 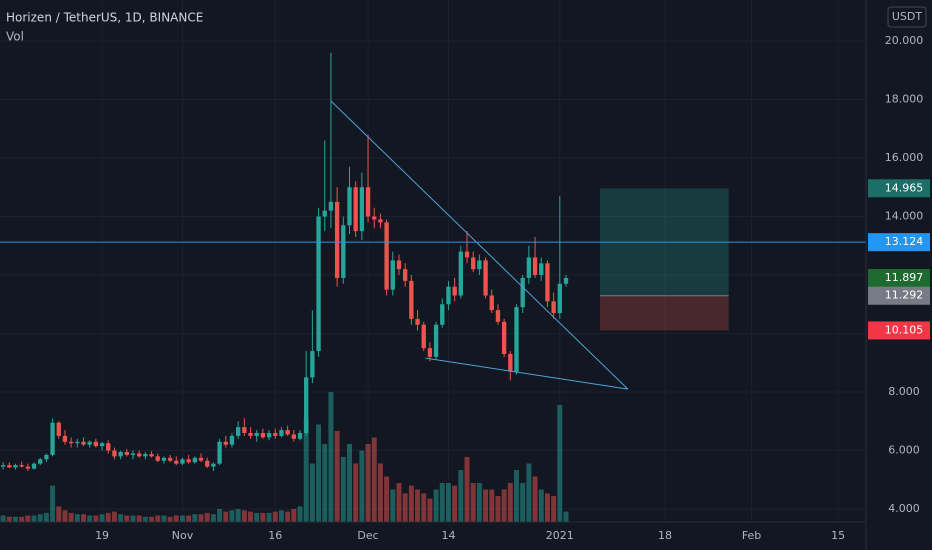 I want to click on target-label: 14.965, so click(x=904, y=187).